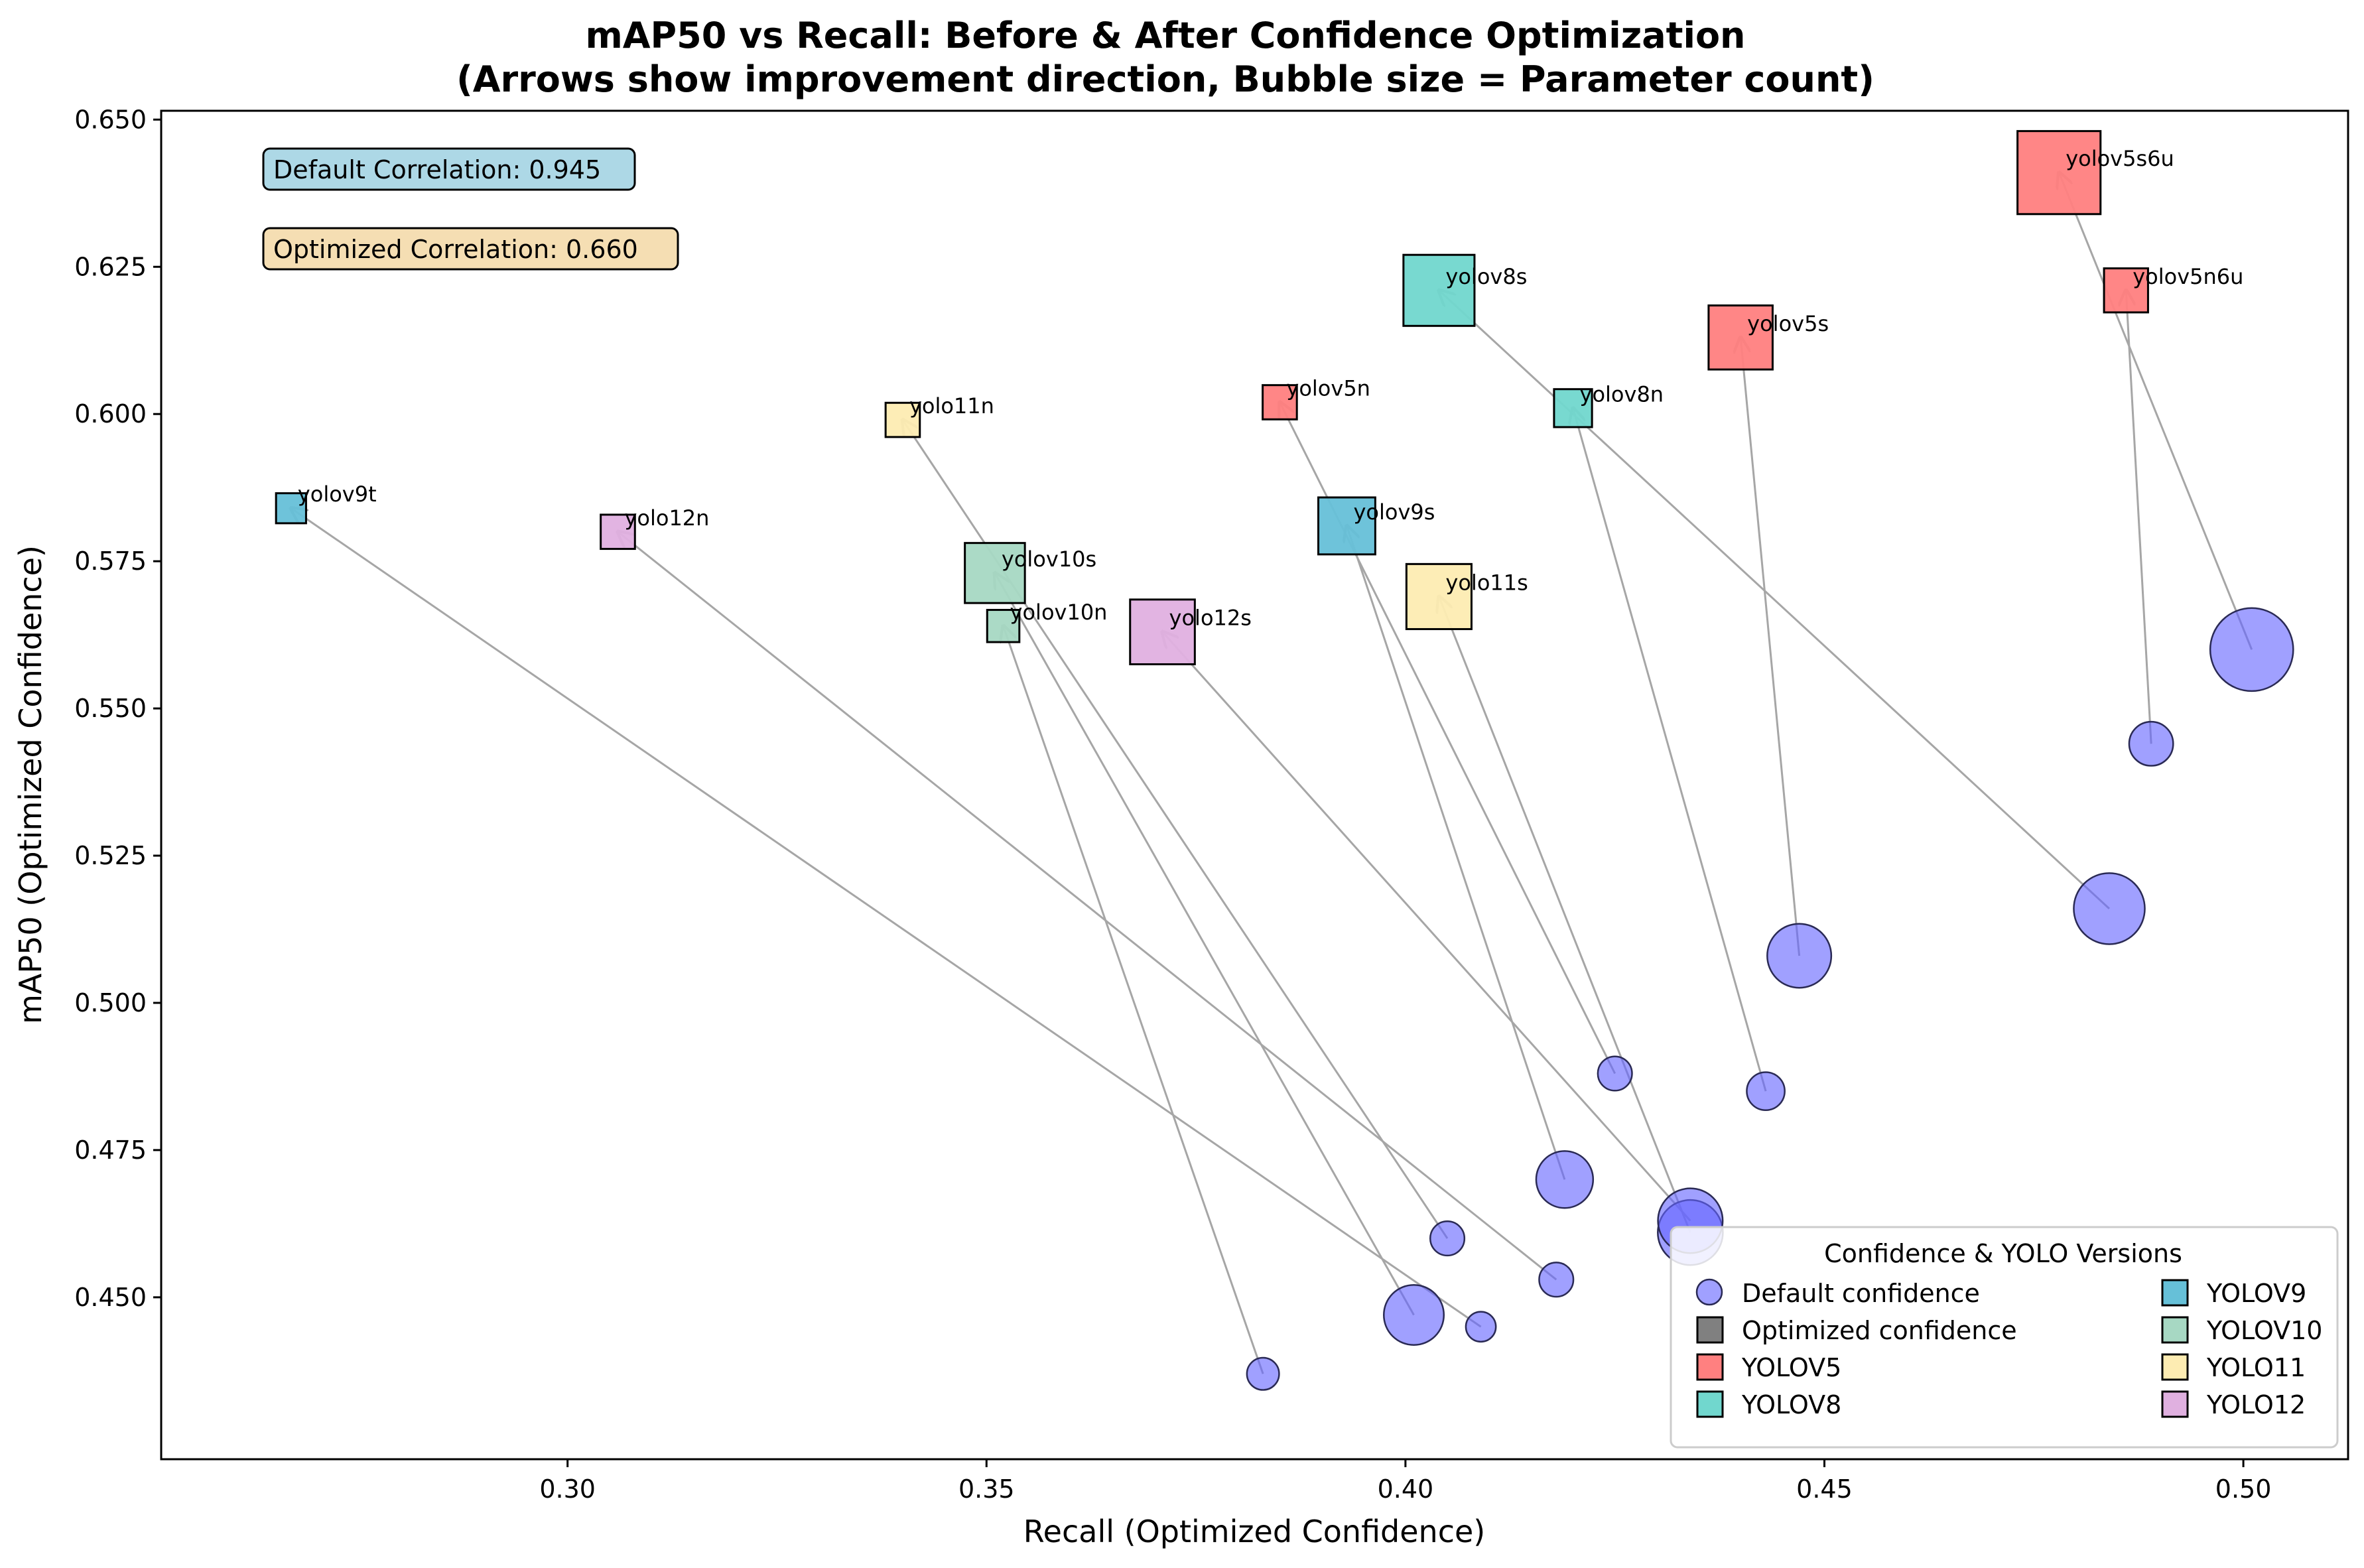 The image size is (2364, 1568). Describe the element at coordinates (1615, 1073) in the screenshot. I see `default-bubble-yolov5n` at that location.